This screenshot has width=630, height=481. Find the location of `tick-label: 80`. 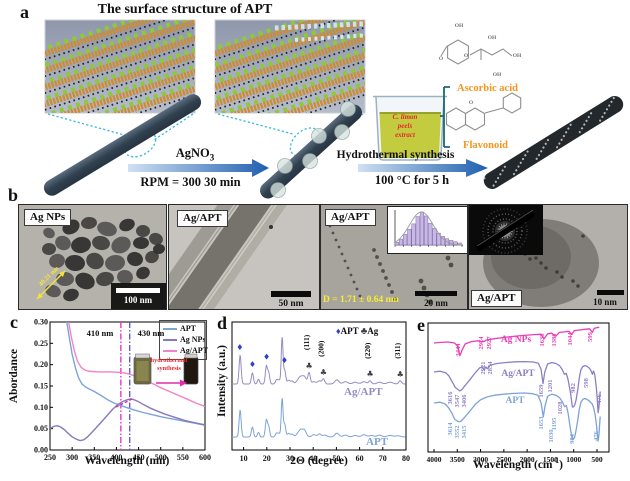

tick-label: 80 is located at coordinates (406, 458).